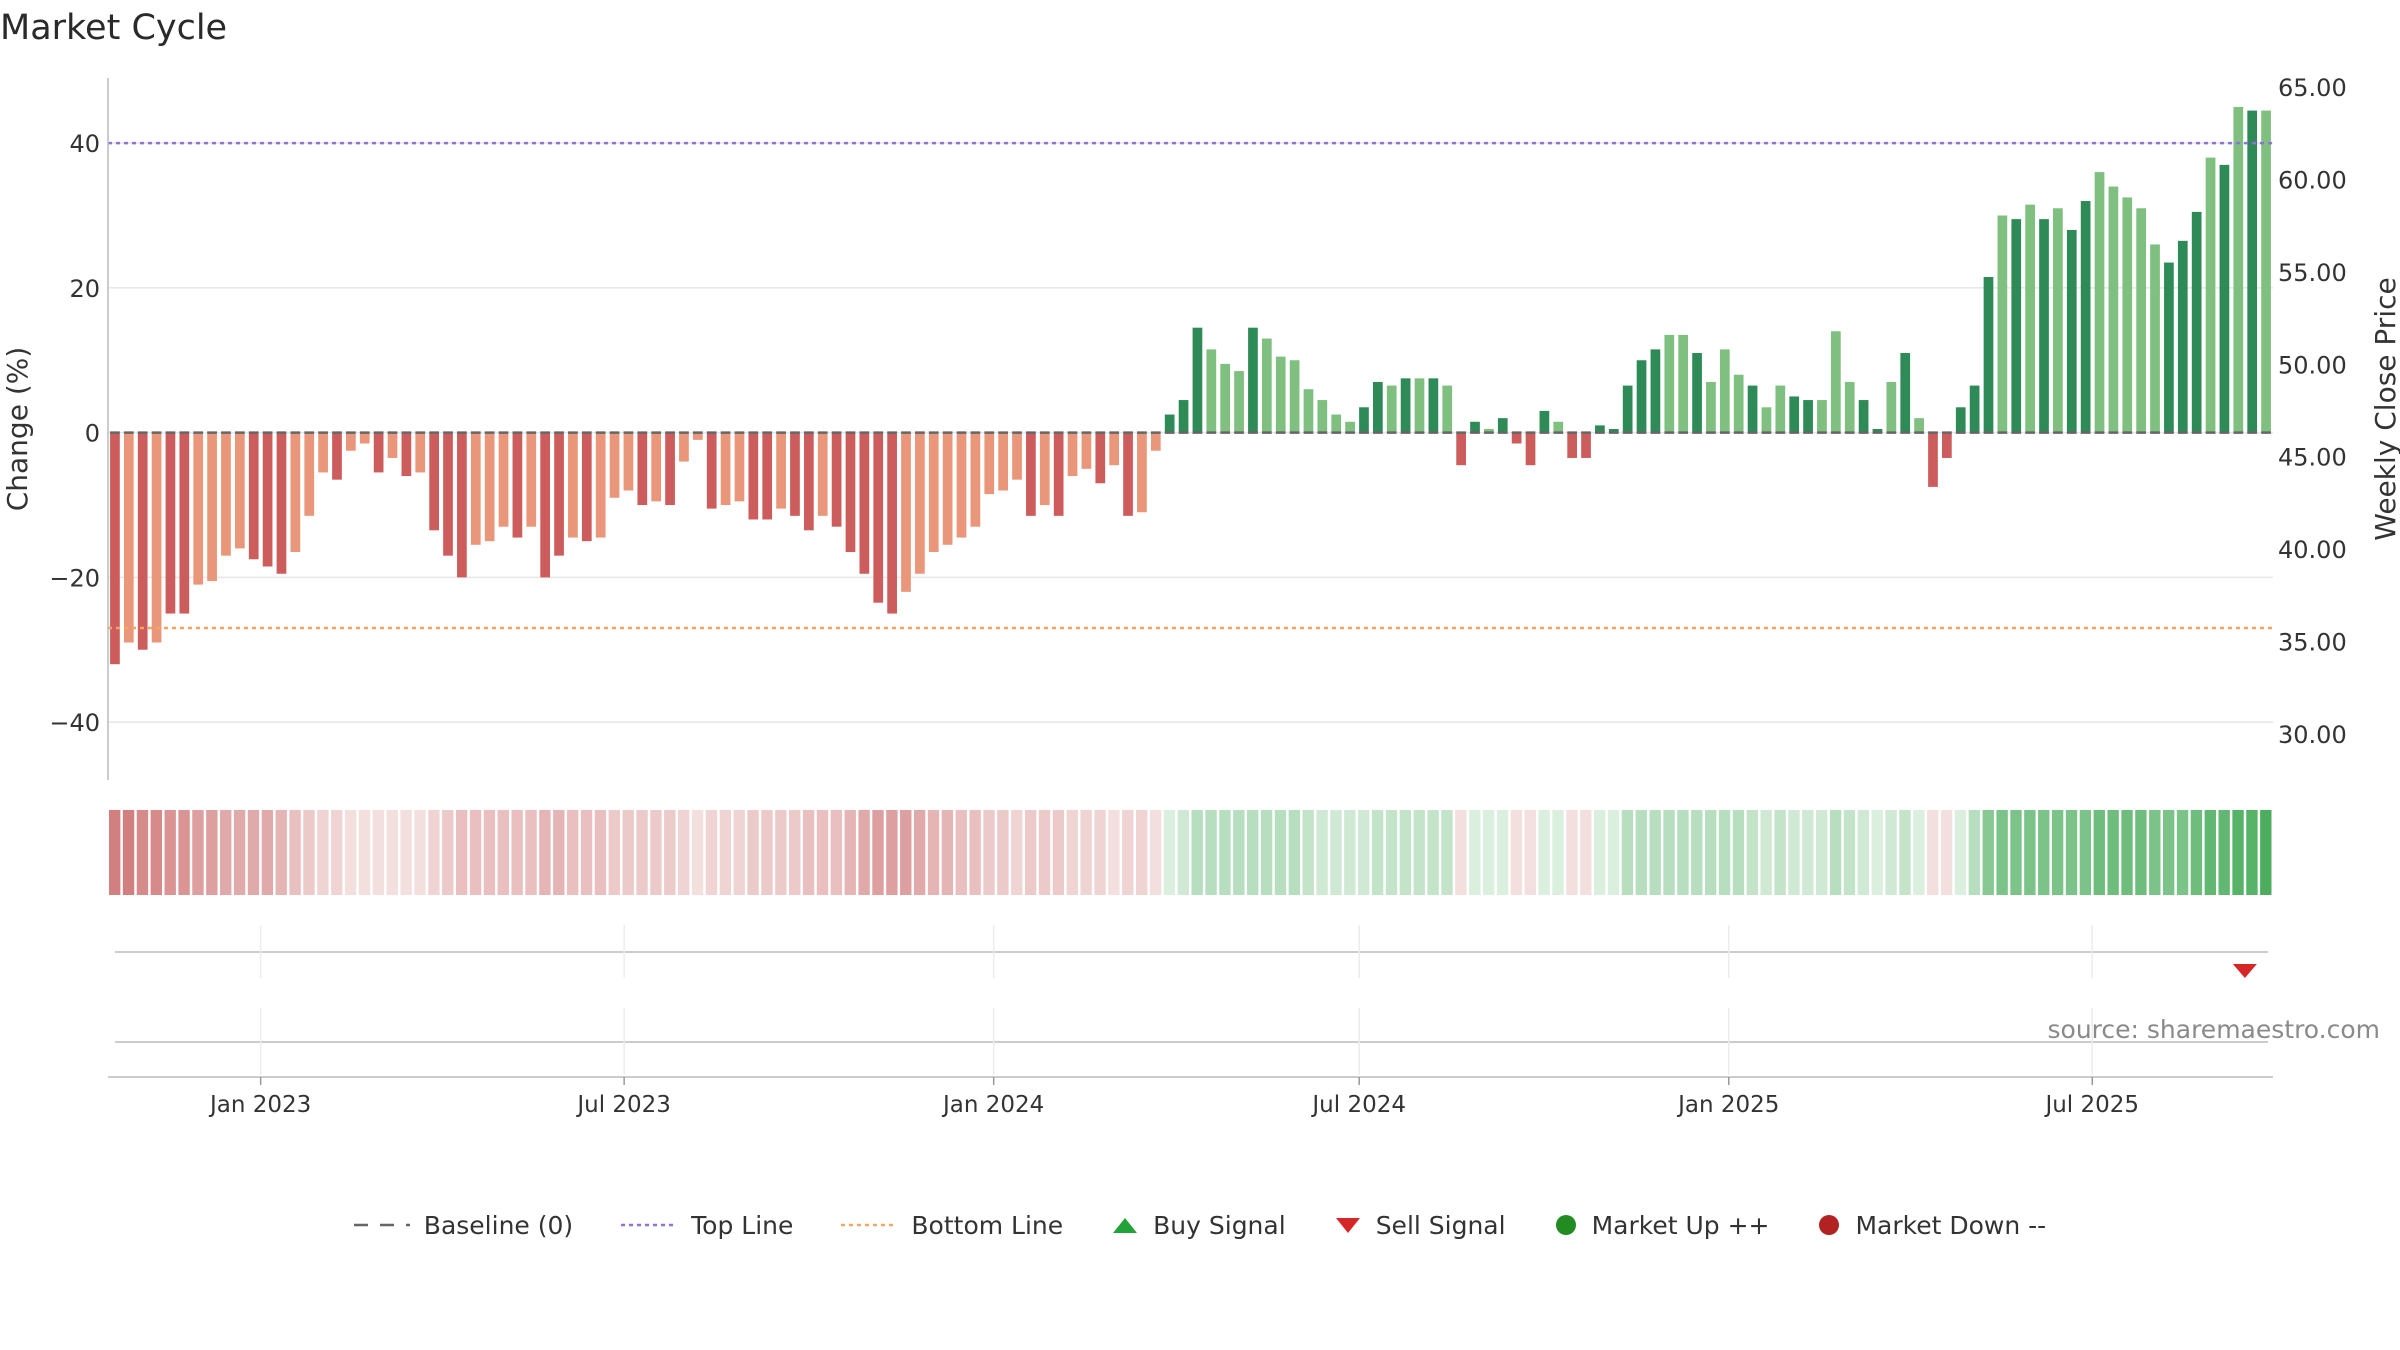  Describe the element at coordinates (74, 723) in the screenshot. I see `y-tick-label: −40` at that location.